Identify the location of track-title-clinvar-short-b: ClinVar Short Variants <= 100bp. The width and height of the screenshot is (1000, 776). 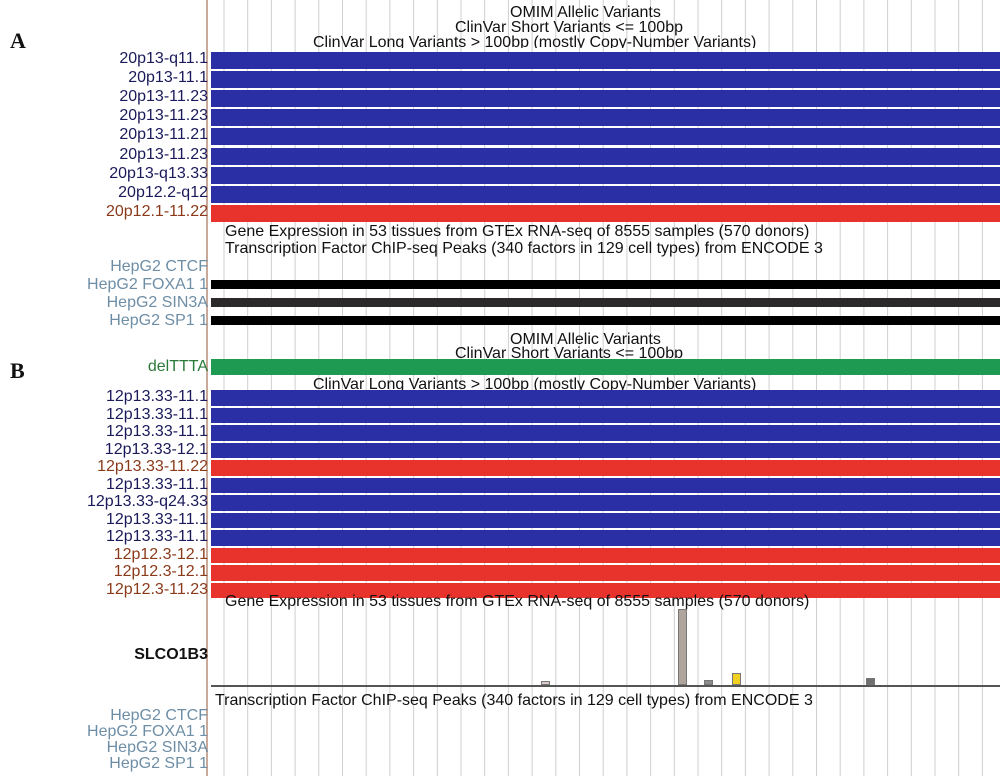
(569, 351).